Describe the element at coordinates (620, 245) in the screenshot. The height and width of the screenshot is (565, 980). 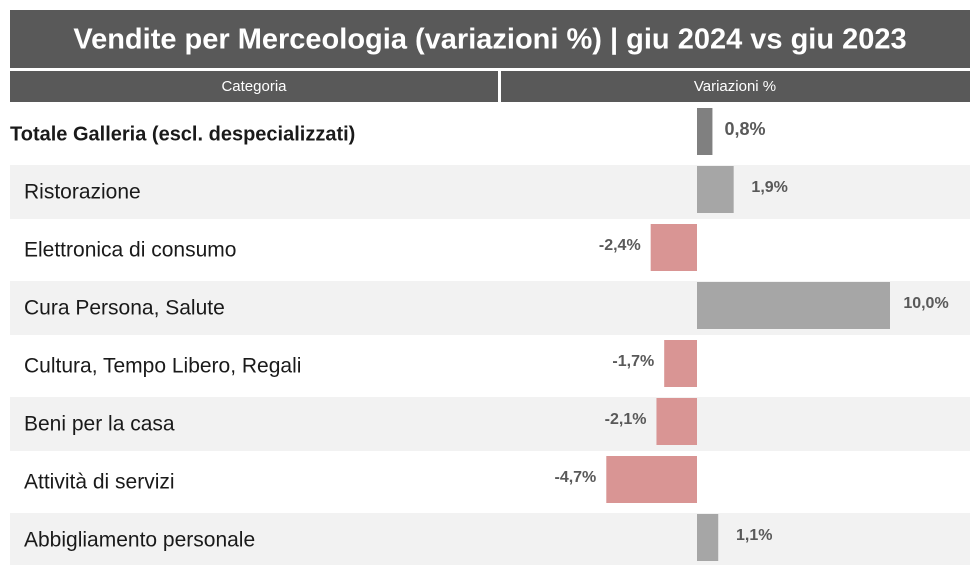
I see `value-label: -2,4%` at that location.